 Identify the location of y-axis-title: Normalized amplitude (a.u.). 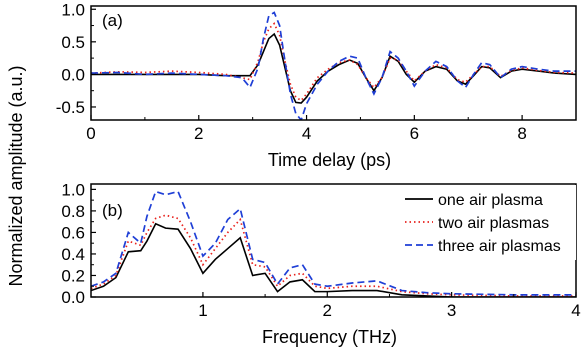
(16, 175).